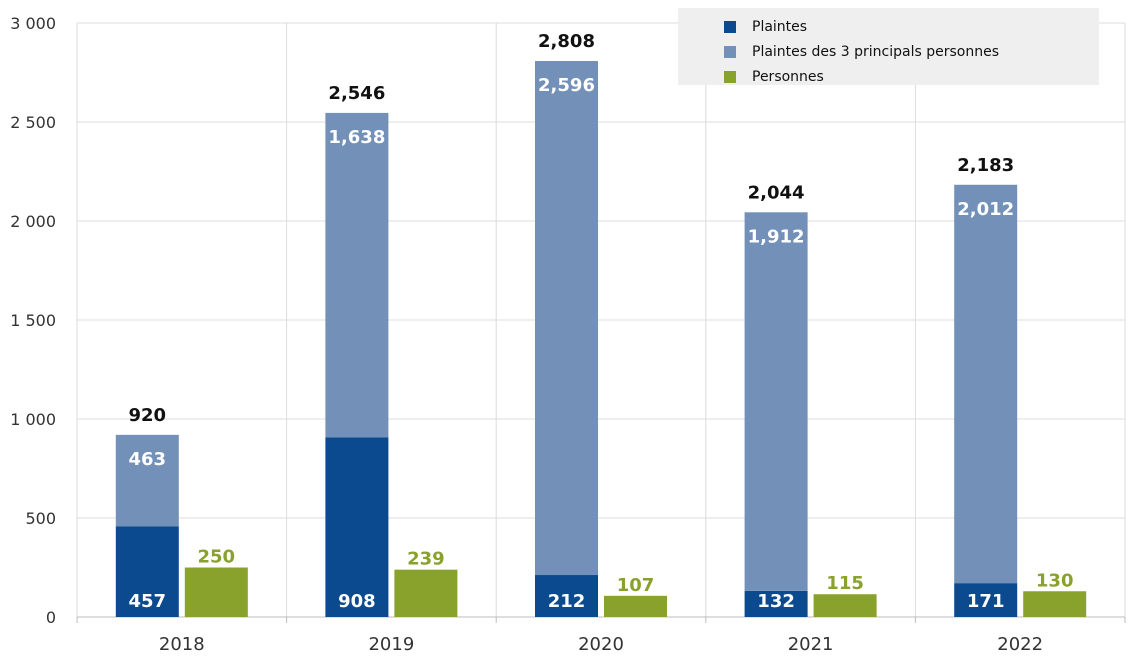  What do you see at coordinates (845, 583) in the screenshot?
I see `data-label-personnes: 115` at bounding box center [845, 583].